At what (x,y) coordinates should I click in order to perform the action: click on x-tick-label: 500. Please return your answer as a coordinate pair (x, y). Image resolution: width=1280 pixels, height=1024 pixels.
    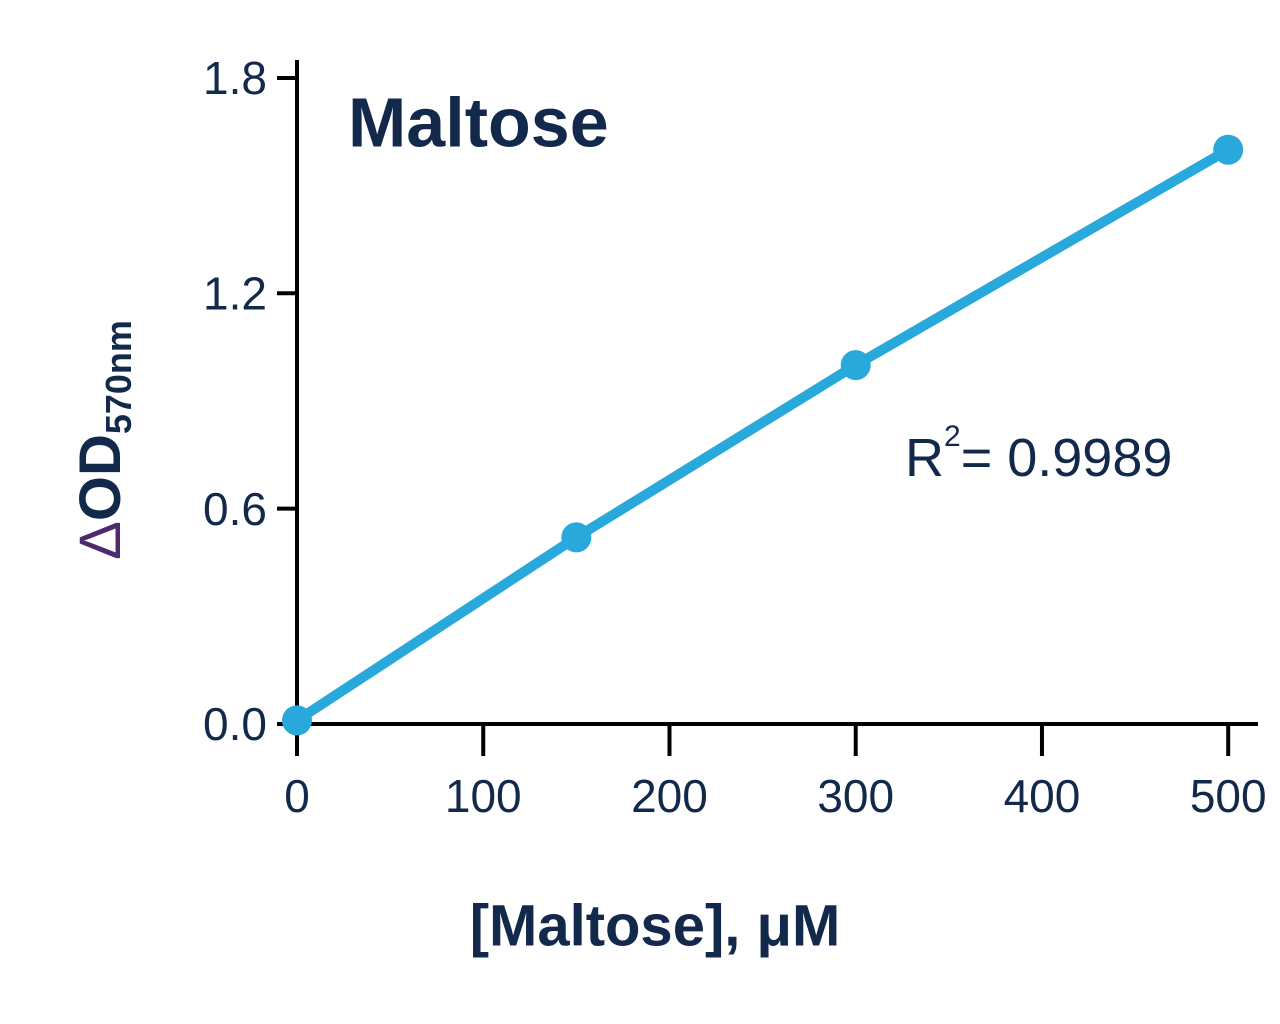
    Looking at the image, I should click on (1228, 796).